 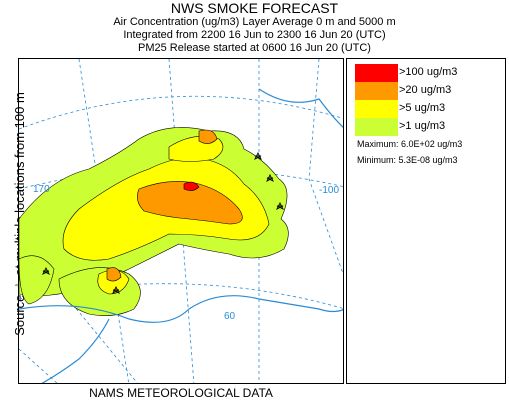 What do you see at coordinates (376, 91) in the screenshot?
I see `legend-swatch-orange` at bounding box center [376, 91].